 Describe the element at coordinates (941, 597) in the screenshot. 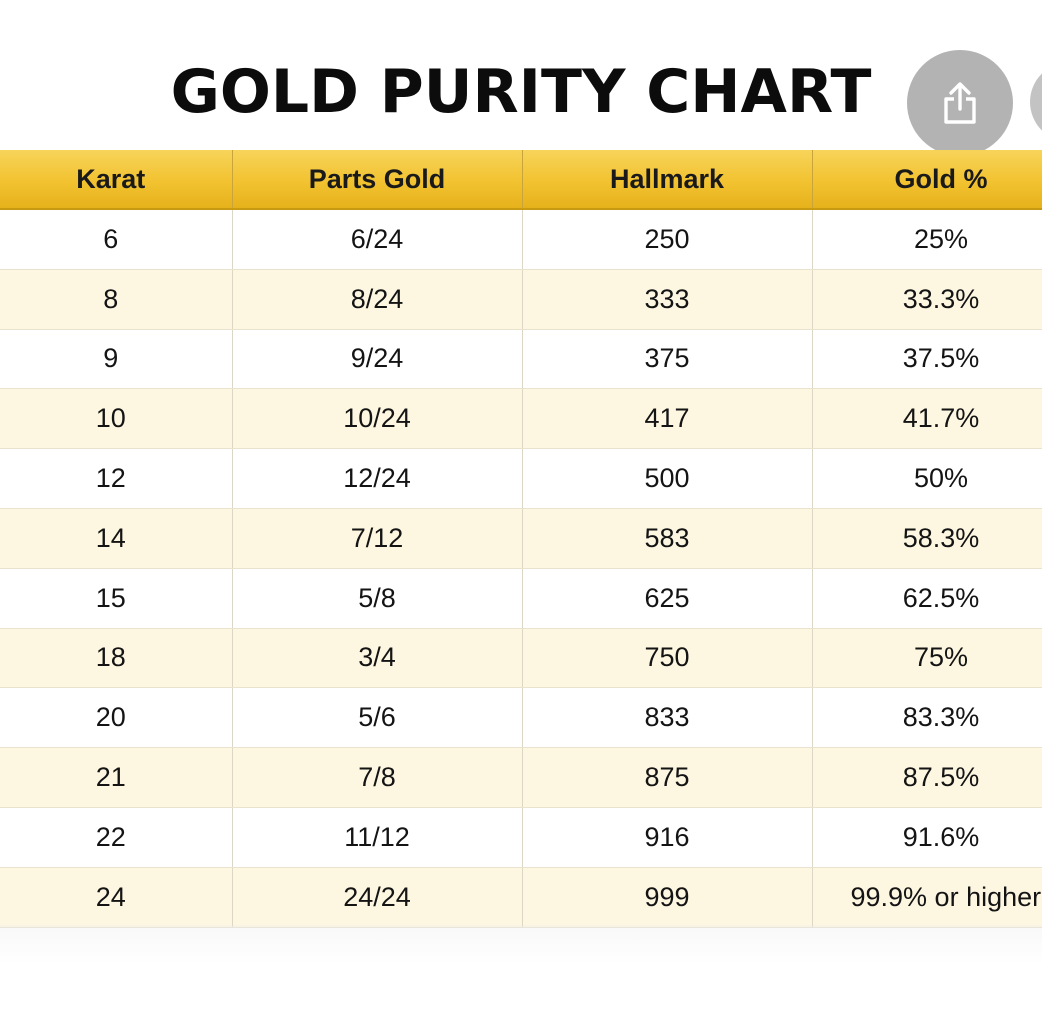

I see `gold-percent-value: 62.5%` at that location.